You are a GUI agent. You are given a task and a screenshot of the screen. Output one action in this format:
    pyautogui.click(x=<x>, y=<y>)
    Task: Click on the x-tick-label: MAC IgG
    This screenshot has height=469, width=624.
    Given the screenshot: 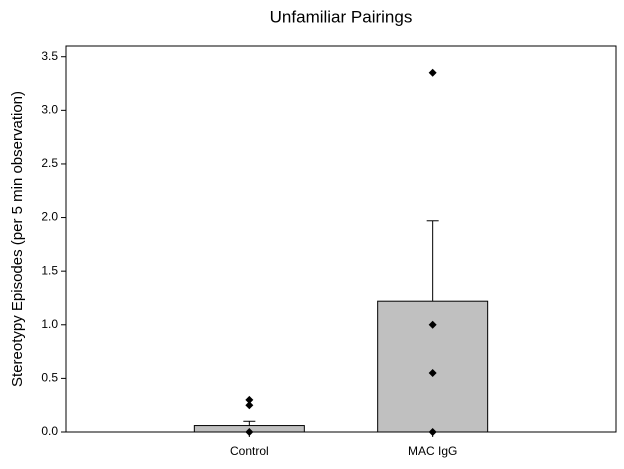 What is the action you would take?
    pyautogui.click(x=432, y=451)
    